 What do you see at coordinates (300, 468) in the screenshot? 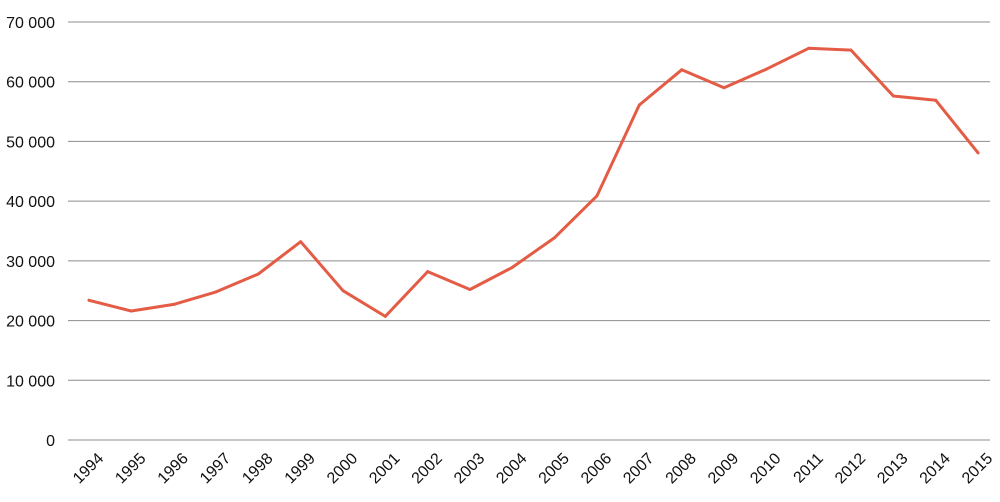
I see `x-tick-label: 1999` at bounding box center [300, 468].